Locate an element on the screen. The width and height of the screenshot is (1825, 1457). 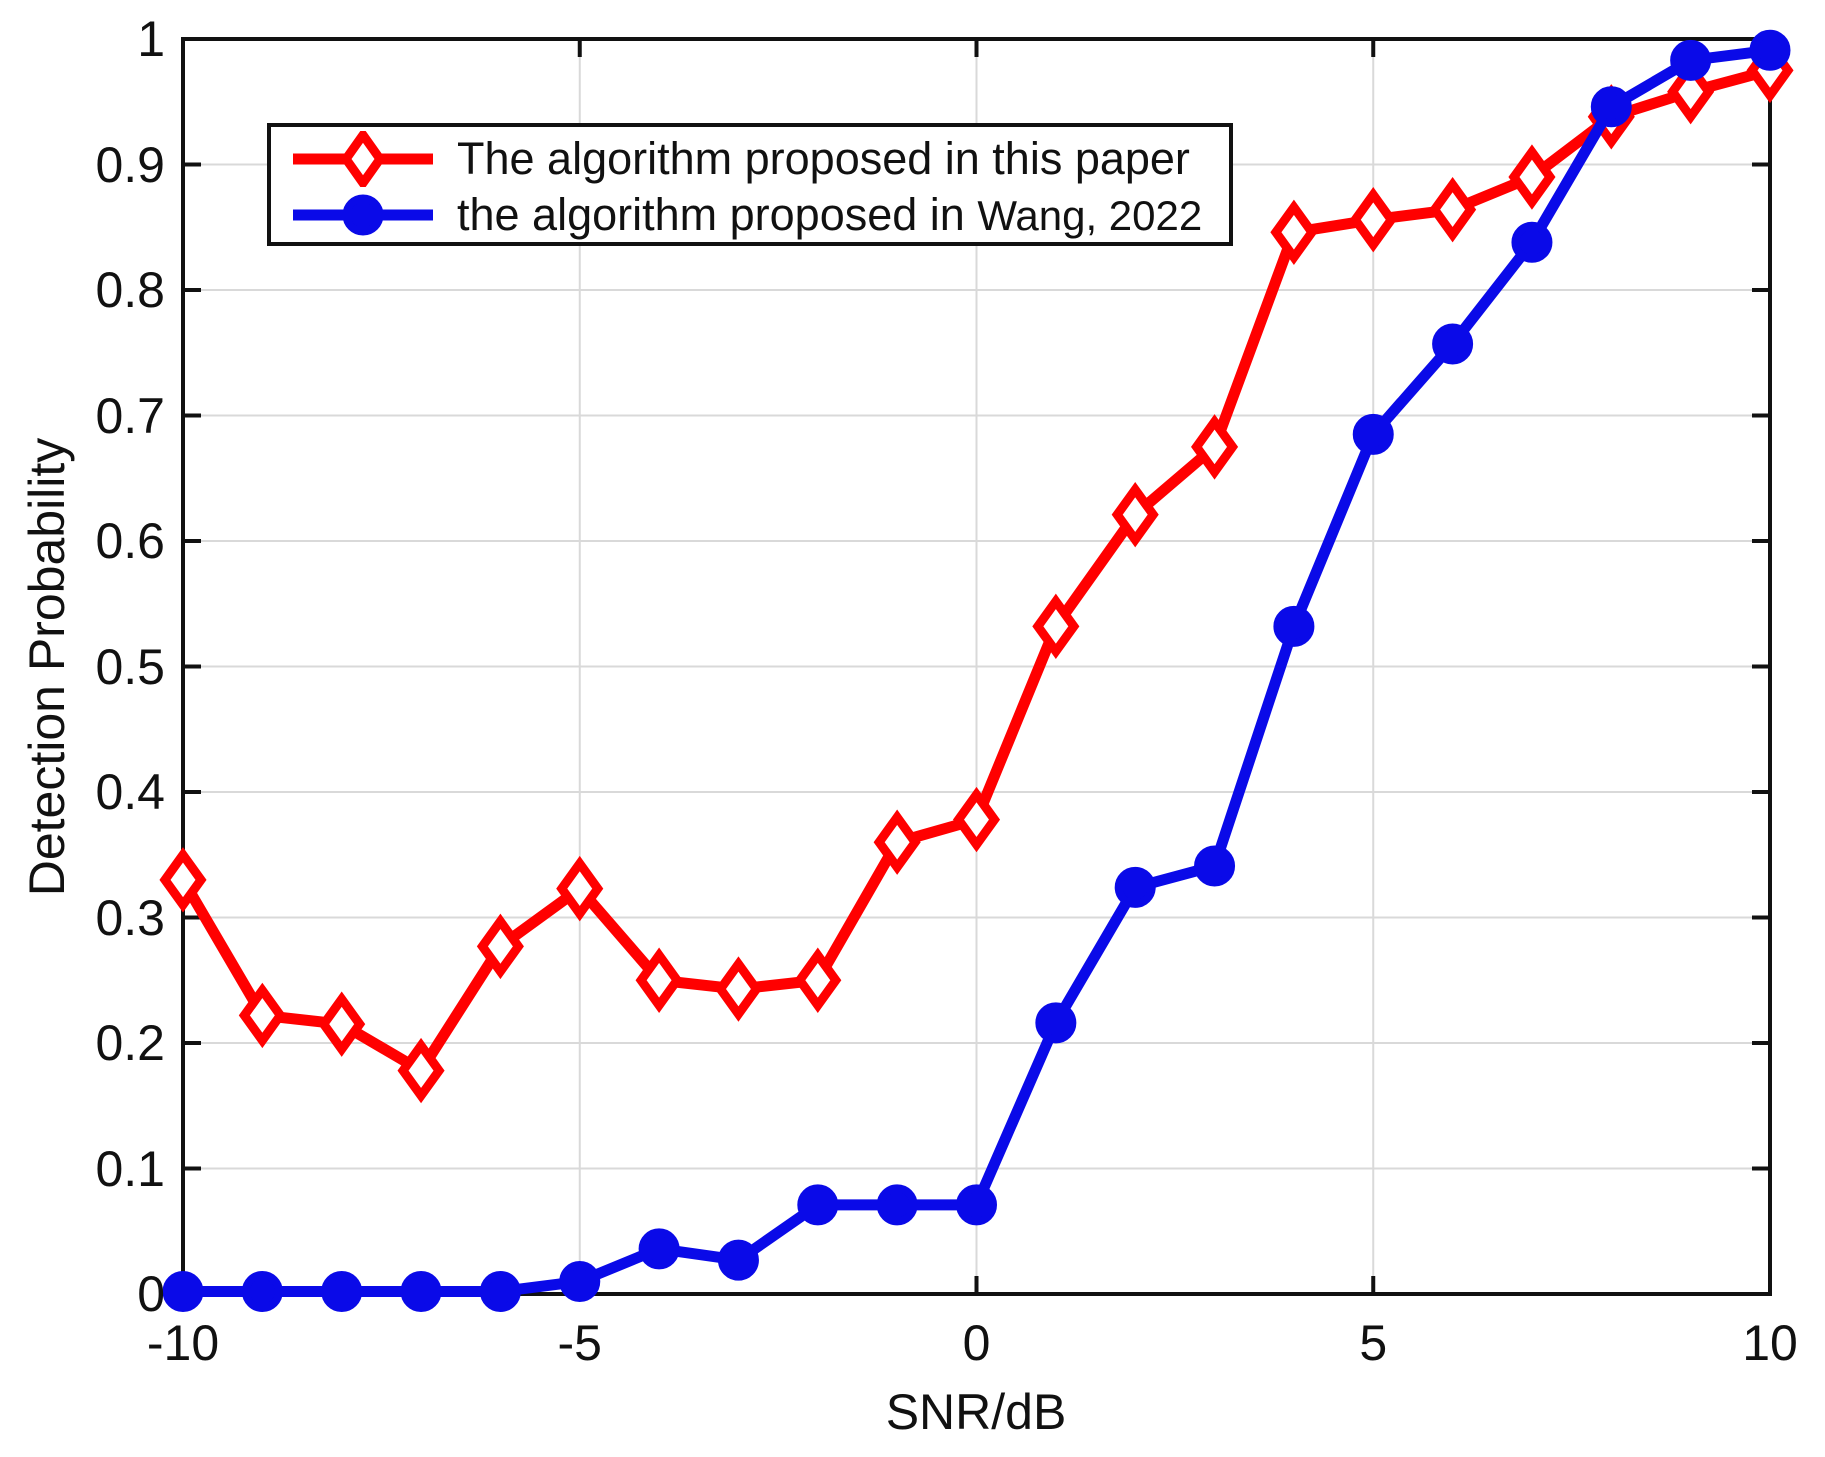
x-tick-label: -5 is located at coordinates (579, 1343).